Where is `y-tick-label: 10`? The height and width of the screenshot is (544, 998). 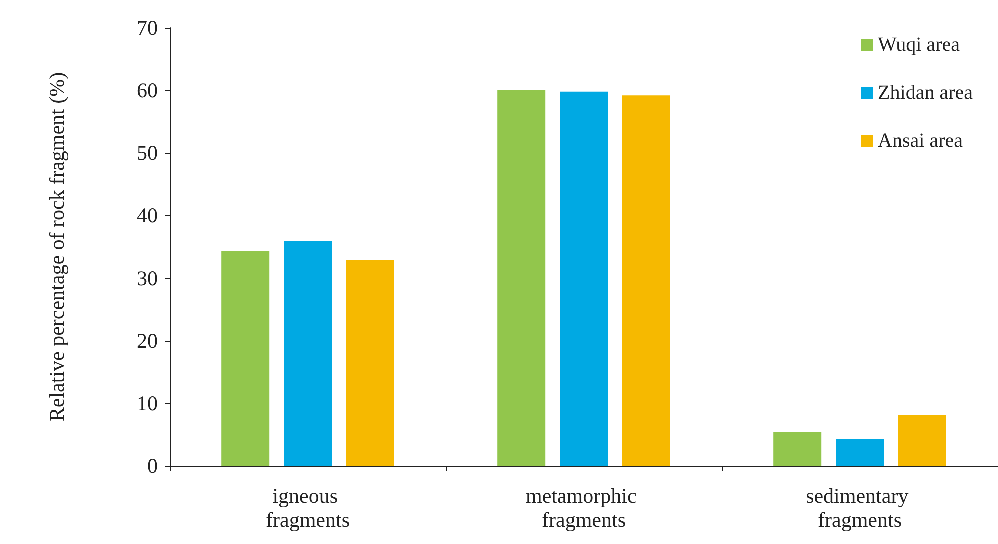
y-tick-label: 10 is located at coordinates (147, 403).